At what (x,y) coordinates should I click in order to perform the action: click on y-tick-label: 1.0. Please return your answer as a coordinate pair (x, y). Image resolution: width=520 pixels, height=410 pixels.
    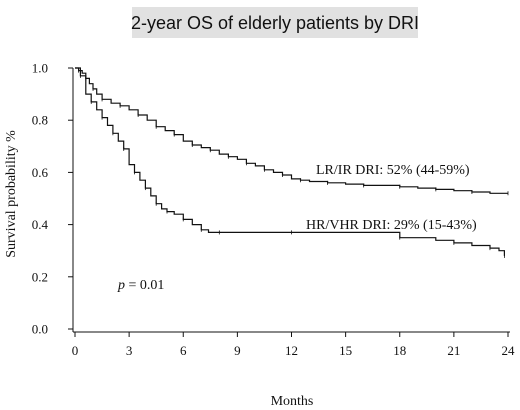
    Looking at the image, I should click on (40, 68).